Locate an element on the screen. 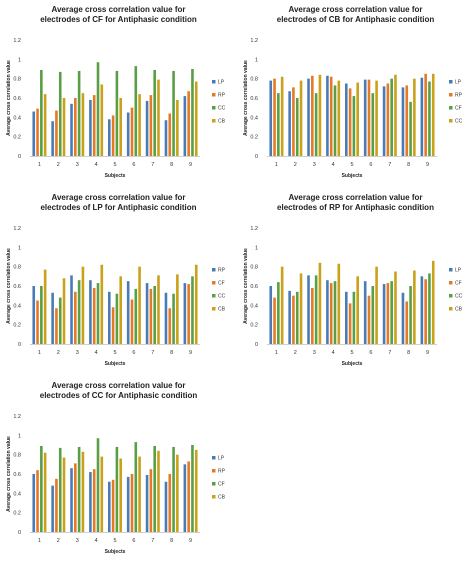  legend-label-cf: CF is located at coordinates (221, 485).